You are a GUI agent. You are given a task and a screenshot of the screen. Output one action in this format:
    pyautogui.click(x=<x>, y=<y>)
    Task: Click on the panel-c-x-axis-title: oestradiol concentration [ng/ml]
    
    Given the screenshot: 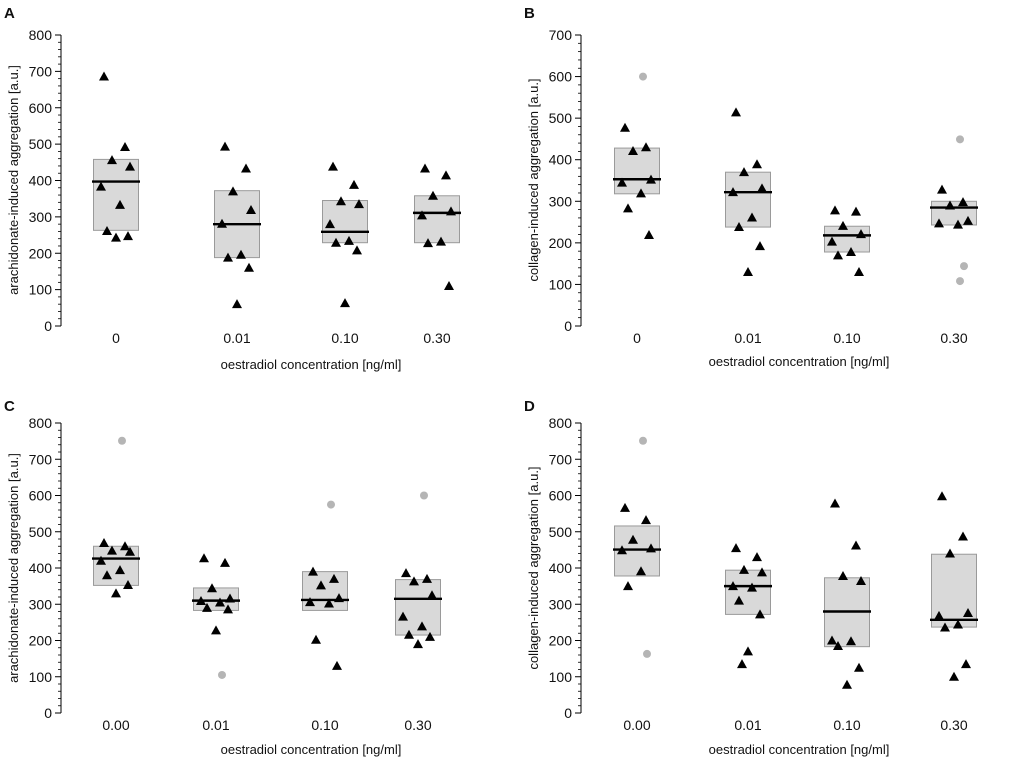 What is the action you would take?
    pyautogui.click(x=311, y=749)
    